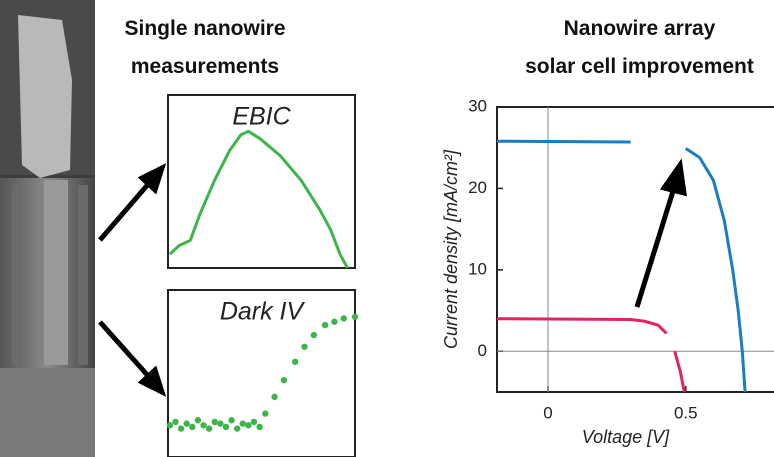 This screenshot has width=774, height=457. I want to click on x-tick-label: 0, so click(547, 412).